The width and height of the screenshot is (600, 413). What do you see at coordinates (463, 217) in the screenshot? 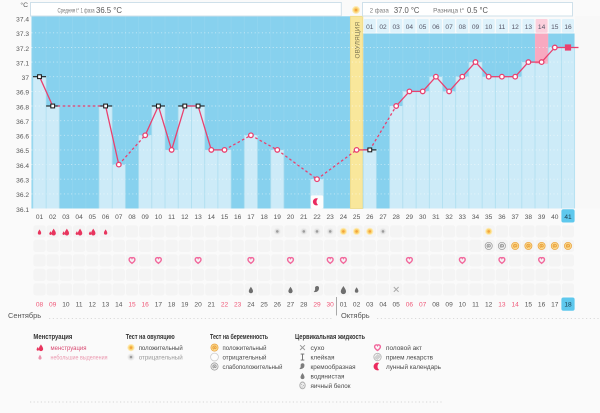
I see `svg-text: 33` at bounding box center [463, 217].